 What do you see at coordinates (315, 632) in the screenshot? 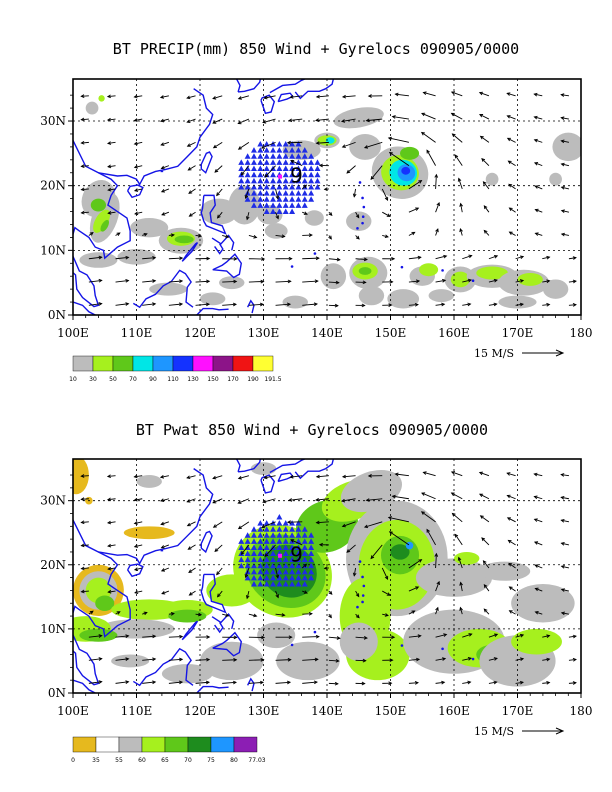
I see `island` at bounding box center [315, 632].